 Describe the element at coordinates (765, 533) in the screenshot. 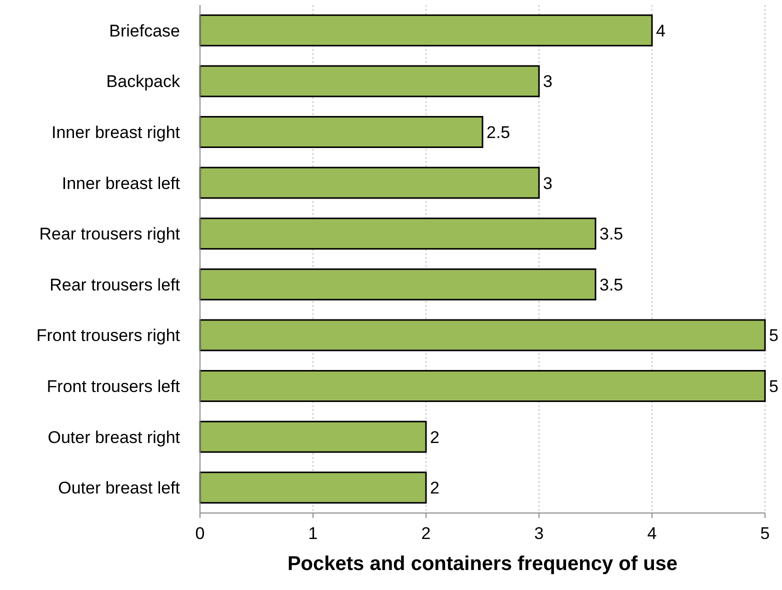

I see `x-tick-label: 5` at that location.